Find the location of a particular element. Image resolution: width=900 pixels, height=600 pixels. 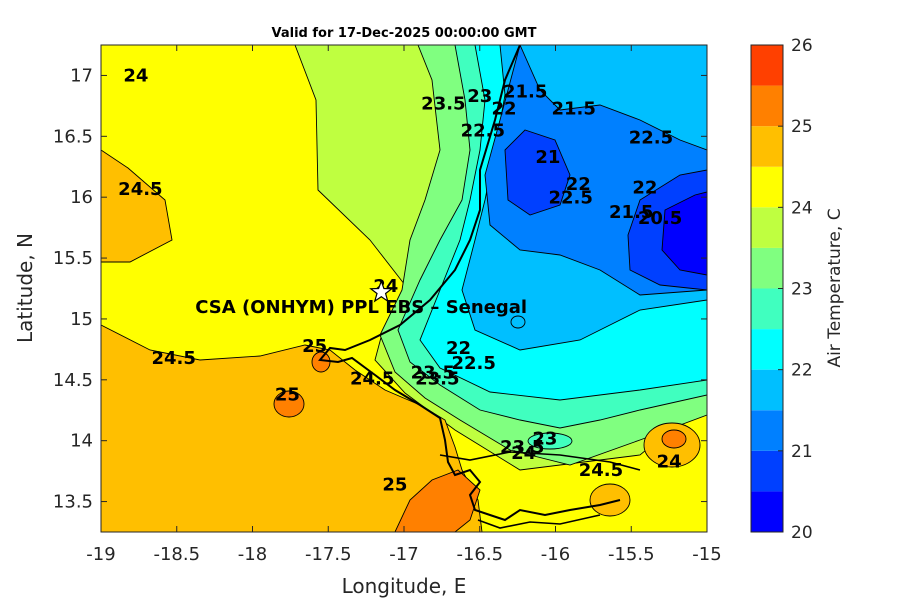

colorbar-tick-label: 24 is located at coordinates (802, 208).